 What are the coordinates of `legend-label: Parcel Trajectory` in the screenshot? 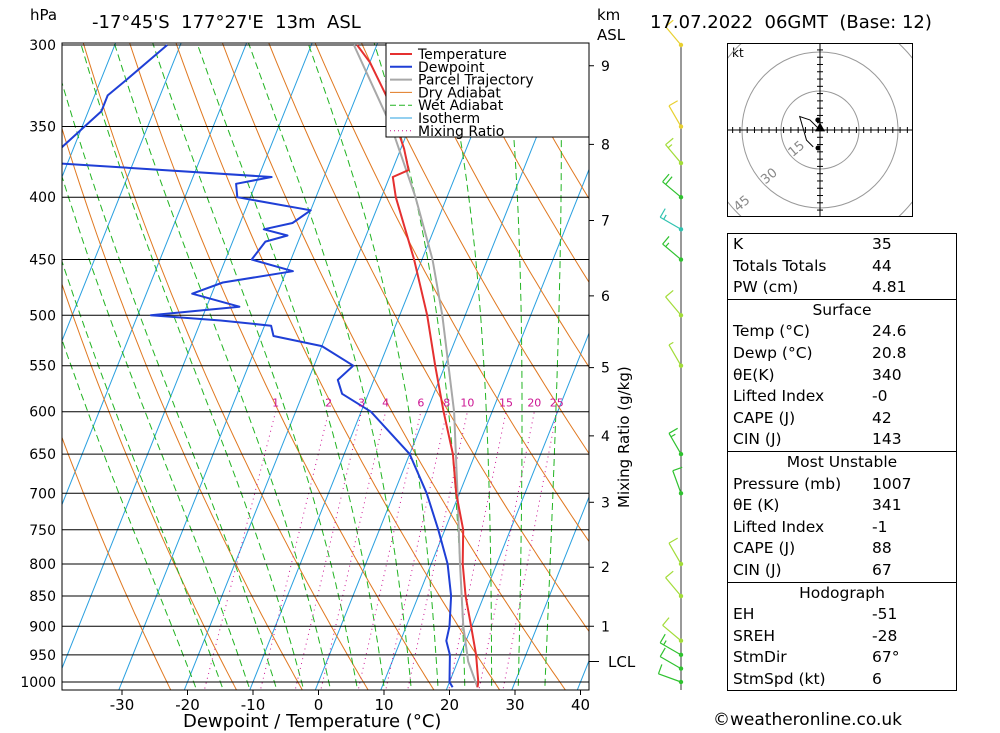 It's located at (476, 81).